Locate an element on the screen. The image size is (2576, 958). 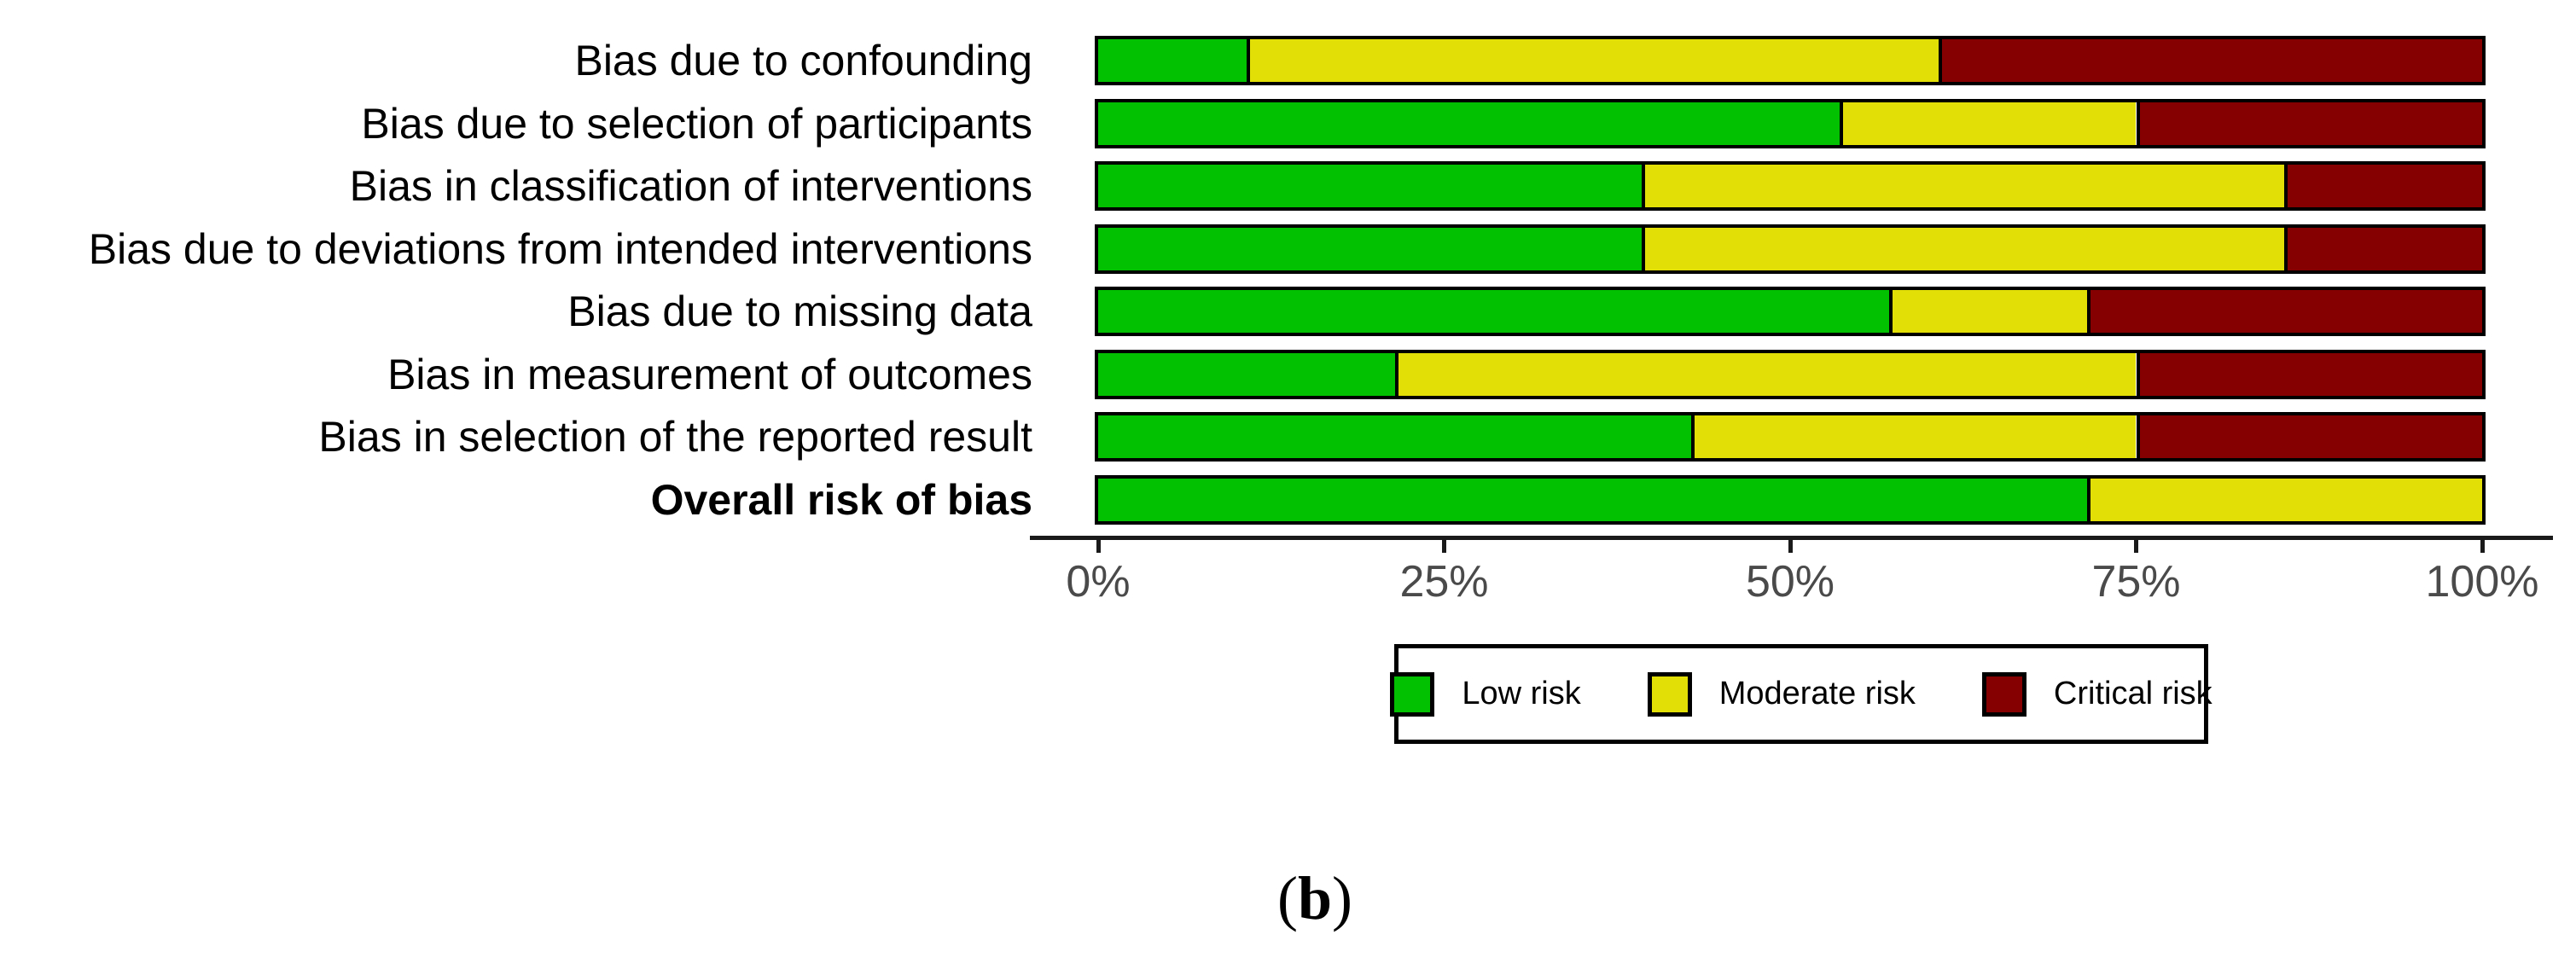
caption-paren-close: ) is located at coordinates (1342, 898).